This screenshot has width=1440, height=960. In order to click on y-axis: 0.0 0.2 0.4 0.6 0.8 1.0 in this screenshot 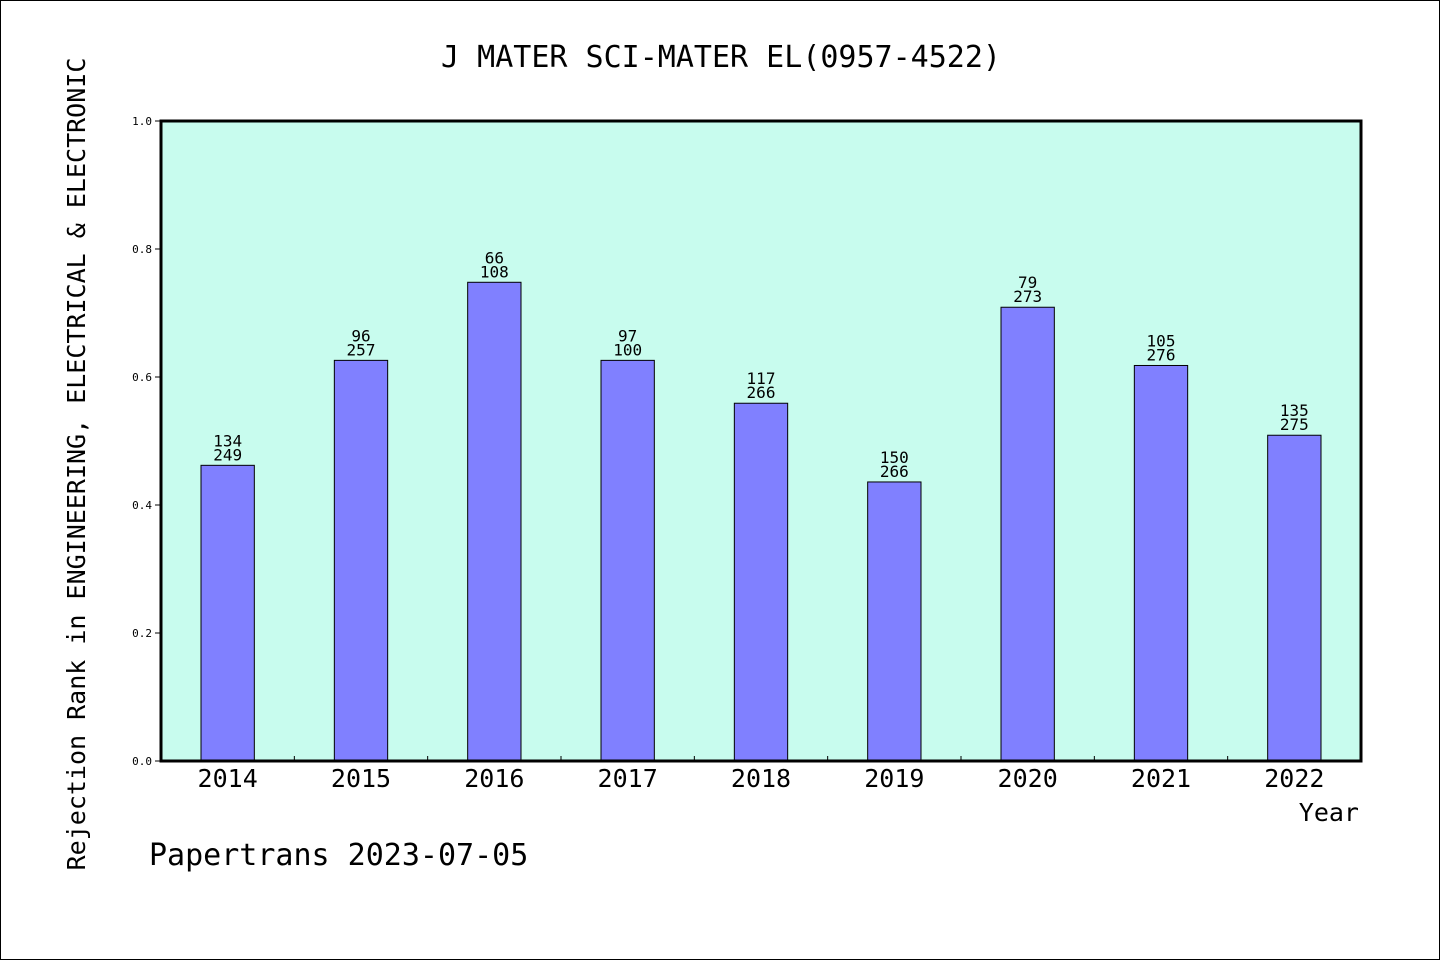, I will do `click(146, 441)`.